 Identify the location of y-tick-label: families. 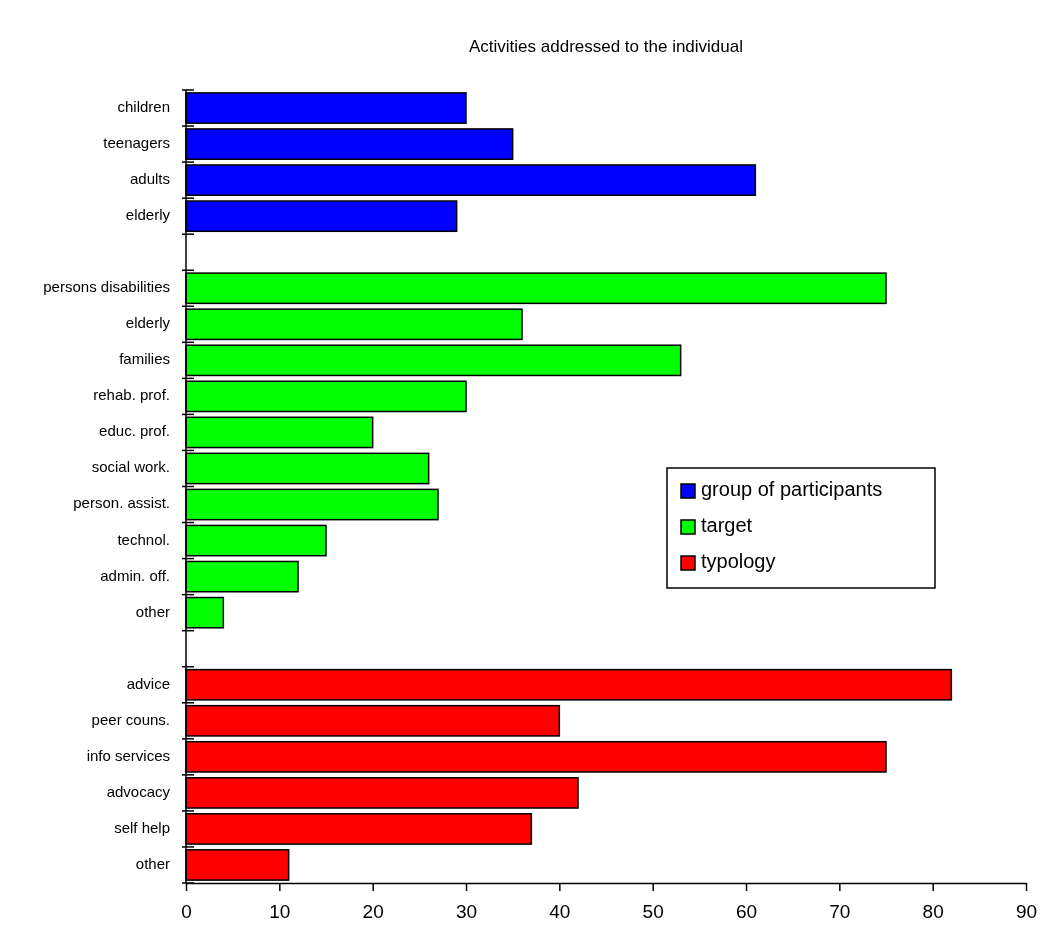
(144, 359).